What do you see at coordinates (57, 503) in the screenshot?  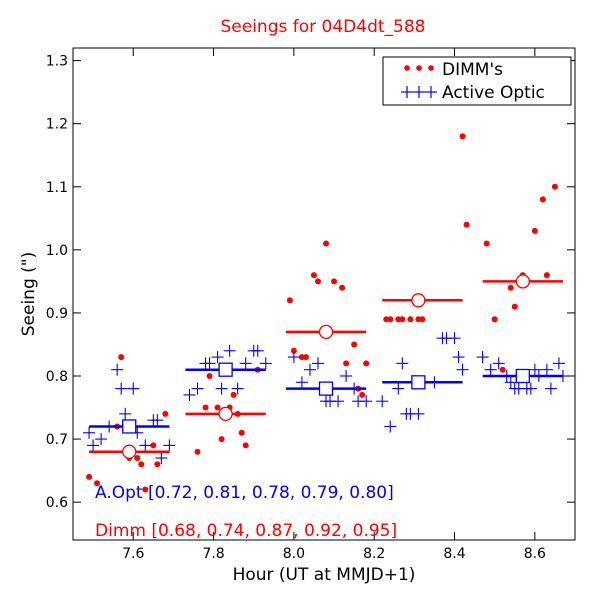 I see `y-tick-label: 0.6` at bounding box center [57, 503].